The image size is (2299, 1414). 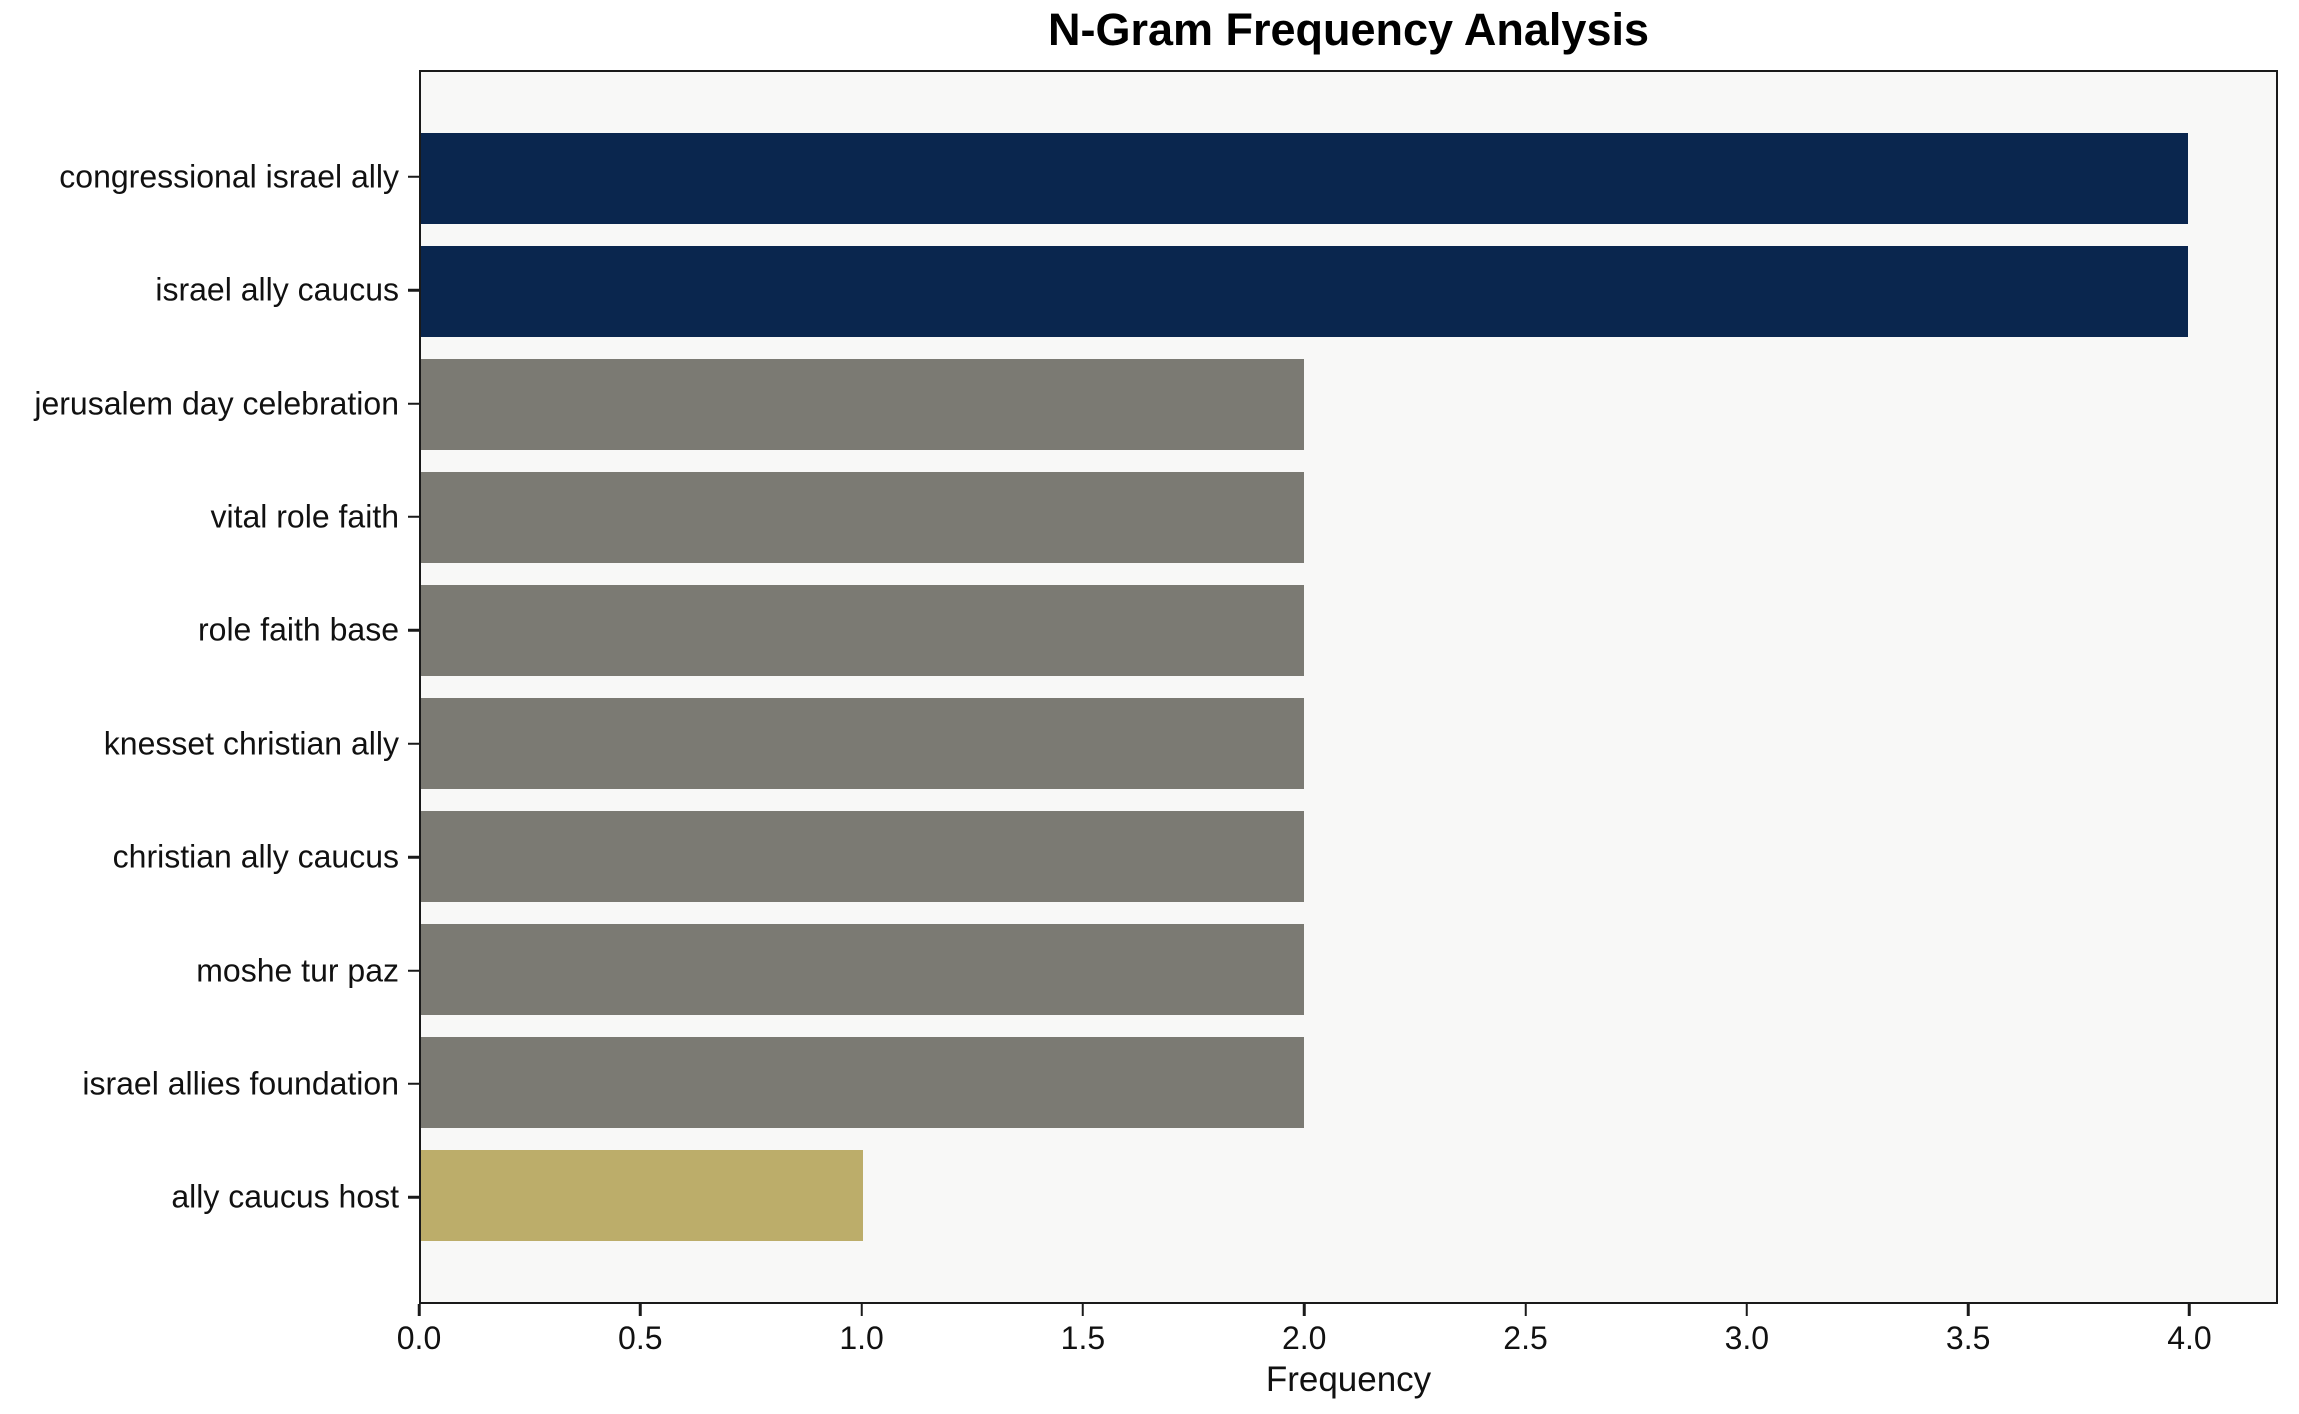 I want to click on y-tick-label: christian ally caucus, so click(x=255, y=856).